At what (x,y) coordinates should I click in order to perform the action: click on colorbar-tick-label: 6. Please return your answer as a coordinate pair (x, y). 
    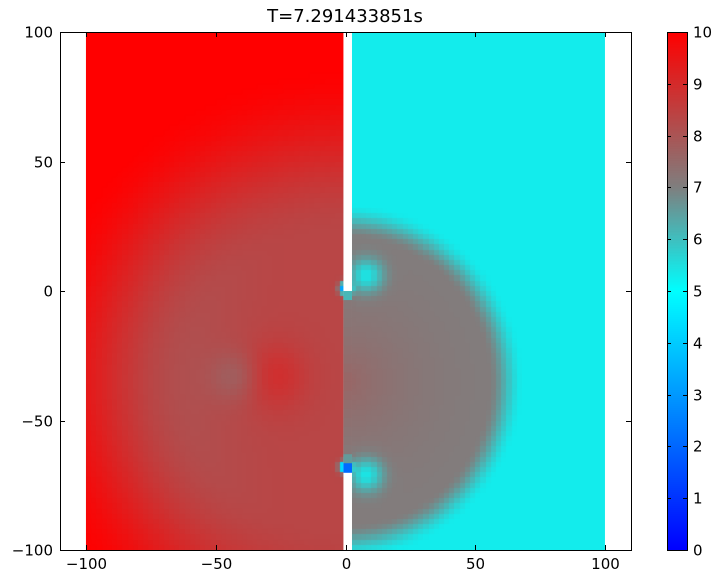
    Looking at the image, I should click on (698, 240).